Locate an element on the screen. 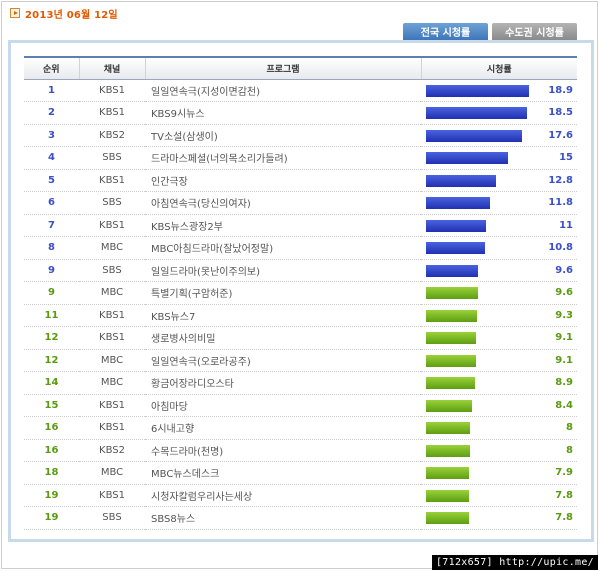  rating-value: 17.6 is located at coordinates (560, 135).